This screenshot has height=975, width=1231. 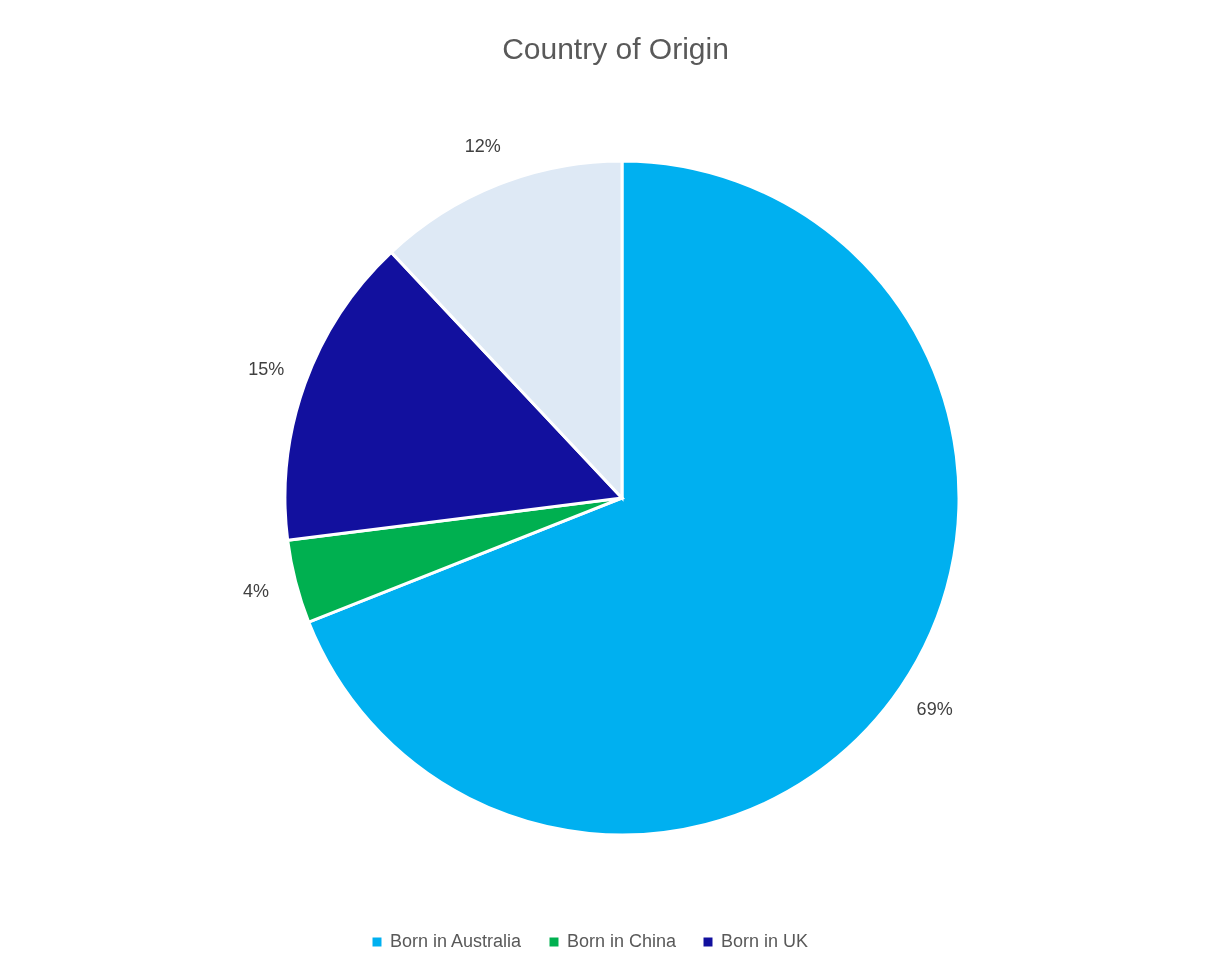 I want to click on data-label: 15%, so click(x=266, y=368).